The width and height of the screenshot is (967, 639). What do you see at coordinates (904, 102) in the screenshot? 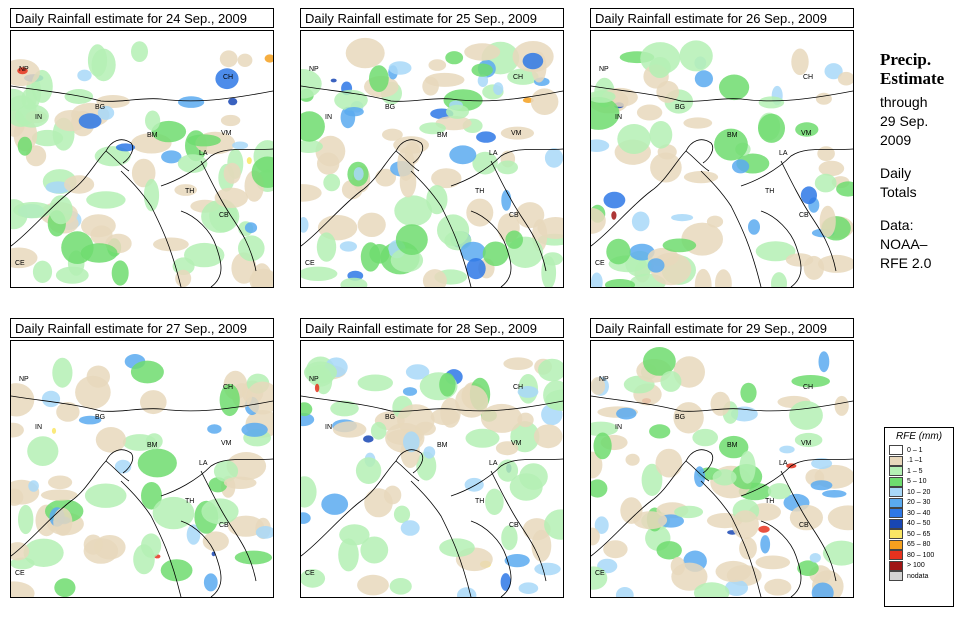
I see `caption-through: through` at bounding box center [904, 102].